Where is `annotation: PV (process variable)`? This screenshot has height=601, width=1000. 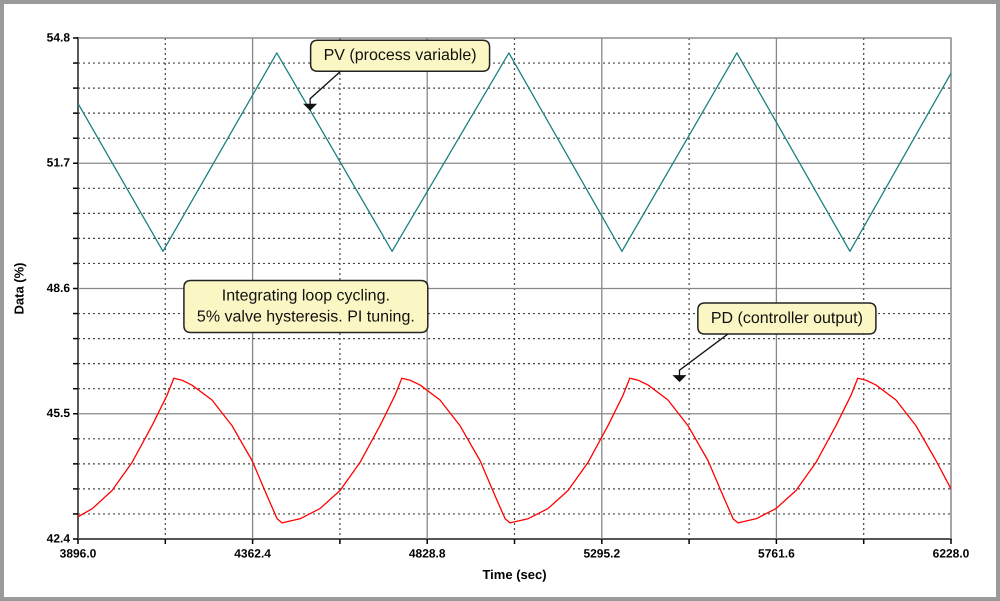 annotation: PV (process variable) is located at coordinates (400, 55).